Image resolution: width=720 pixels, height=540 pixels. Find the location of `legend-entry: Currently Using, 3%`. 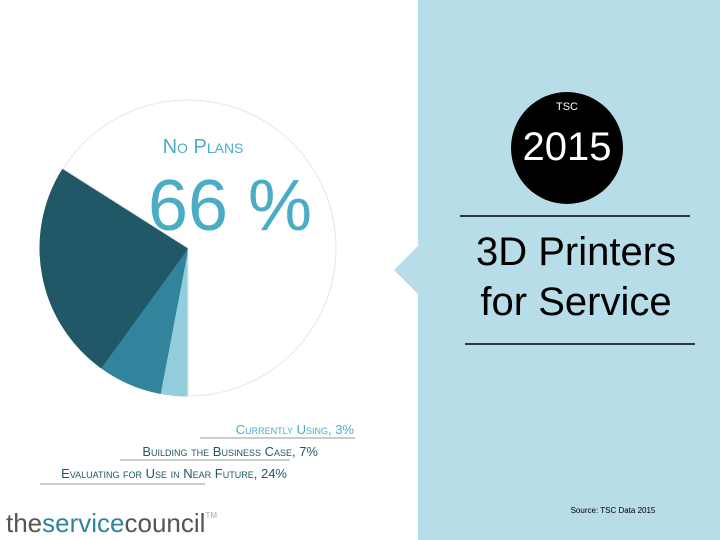

legend-entry: Currently Using, 3% is located at coordinates (295, 429).